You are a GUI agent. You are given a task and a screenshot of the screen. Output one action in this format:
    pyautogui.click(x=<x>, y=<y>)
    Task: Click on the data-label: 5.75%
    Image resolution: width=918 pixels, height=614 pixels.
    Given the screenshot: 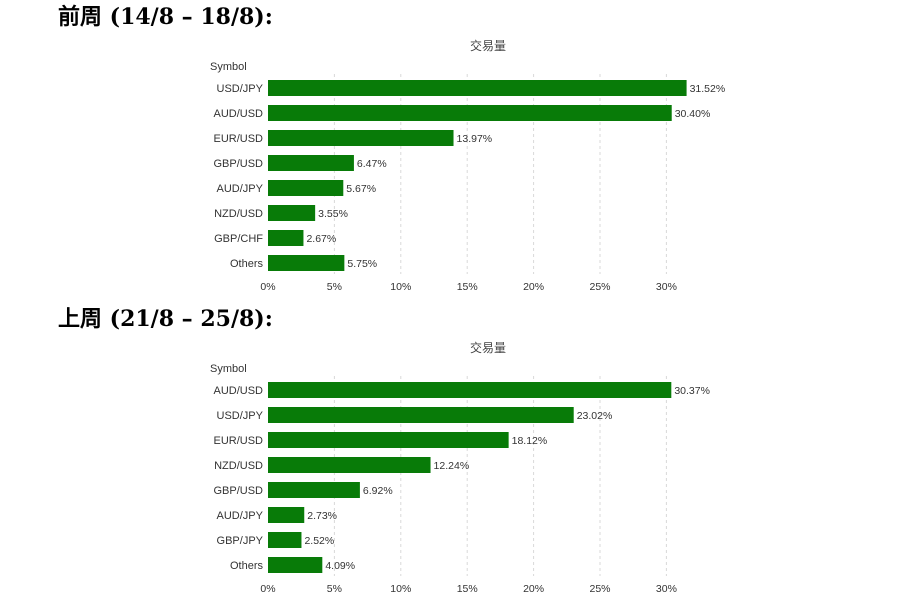 What is the action you would take?
    pyautogui.click(x=362, y=264)
    